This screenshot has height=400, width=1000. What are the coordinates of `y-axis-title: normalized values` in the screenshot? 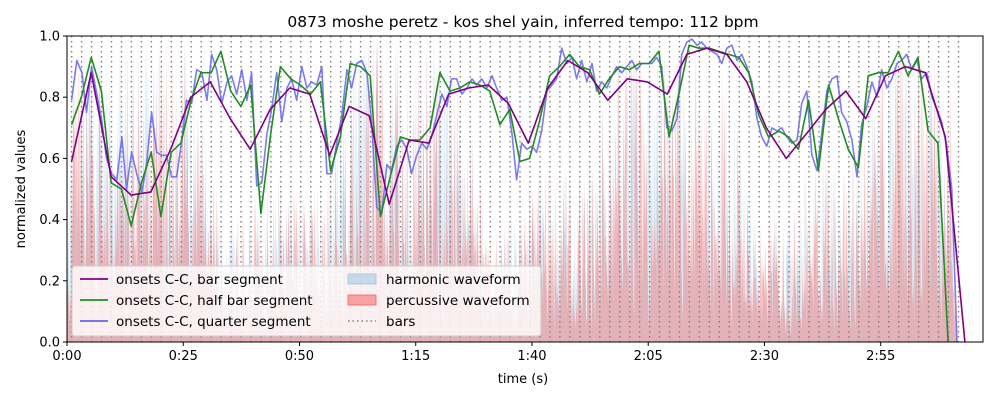 It's located at (21, 188).